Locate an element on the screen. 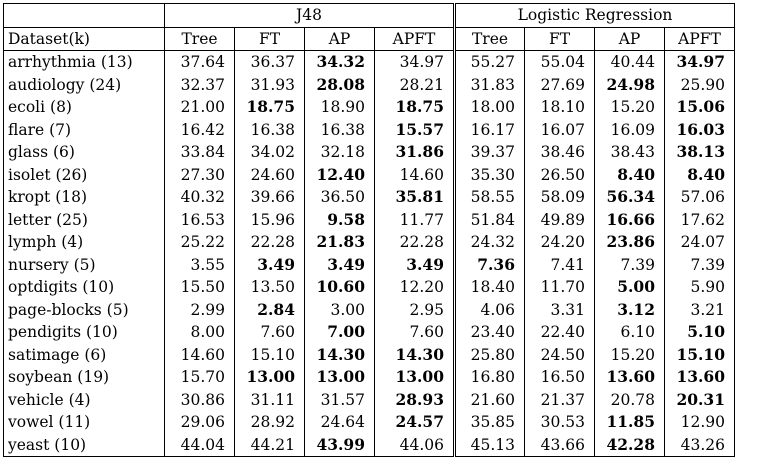 The height and width of the screenshot is (466, 764). cell-lr-tree: 39.37 is located at coordinates (489, 152).